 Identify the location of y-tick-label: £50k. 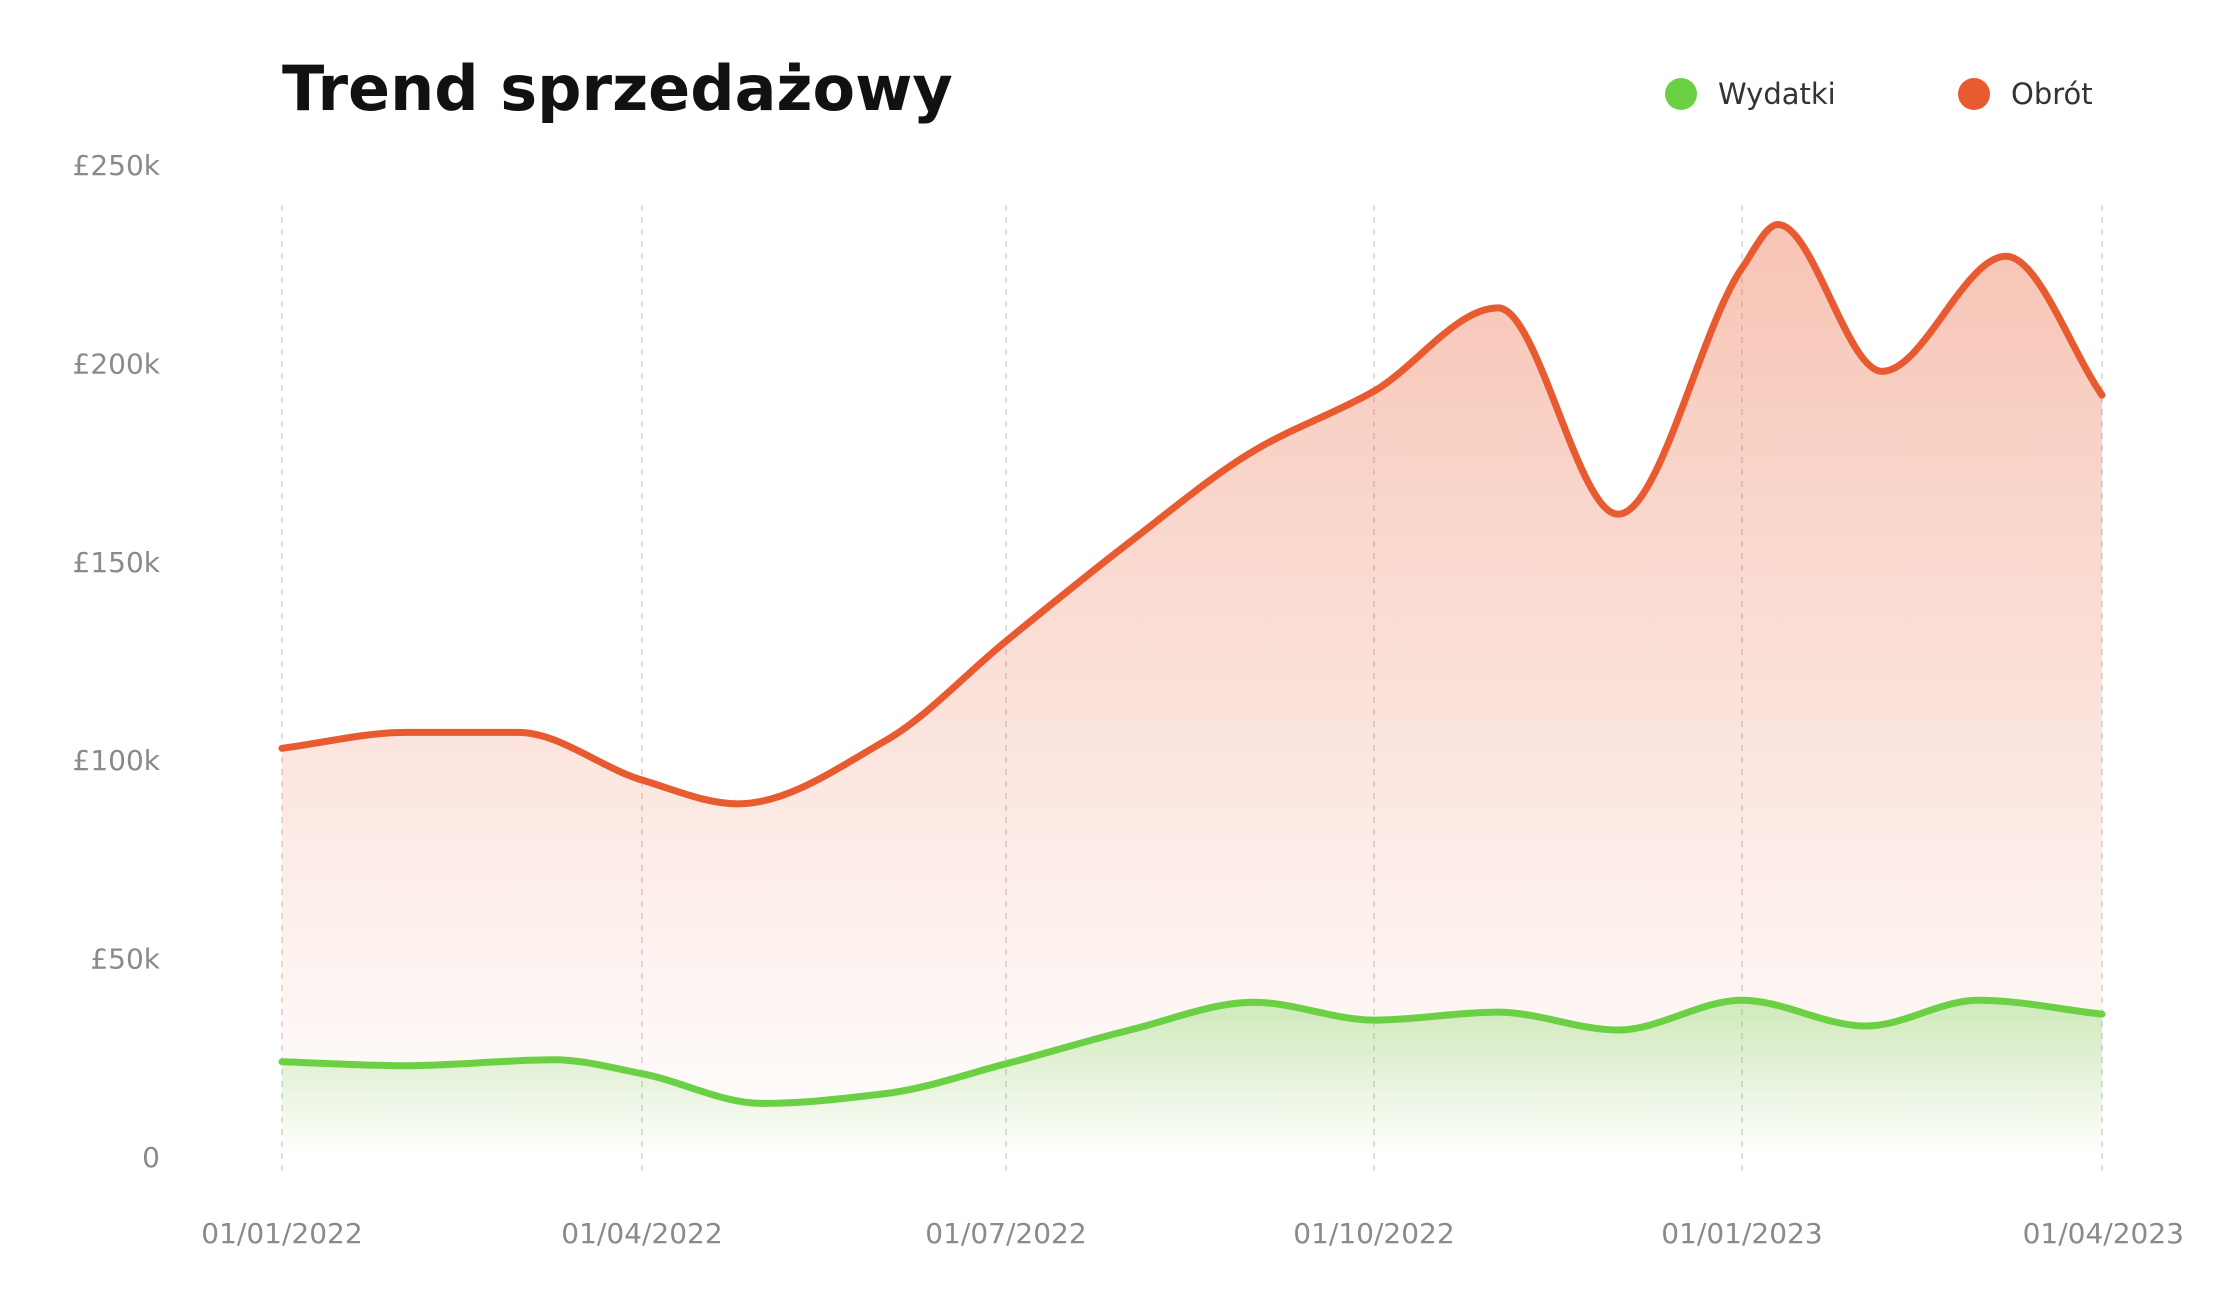
(125, 959).